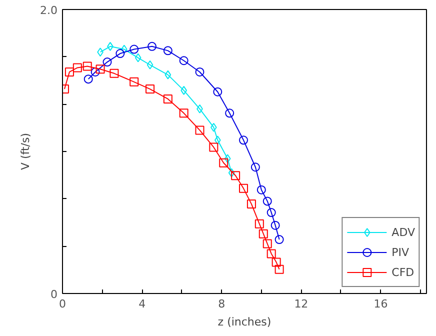 This screenshot has width=436, height=336. Describe the element at coordinates (403, 272) in the screenshot. I see `legend-label: CFD` at that location.